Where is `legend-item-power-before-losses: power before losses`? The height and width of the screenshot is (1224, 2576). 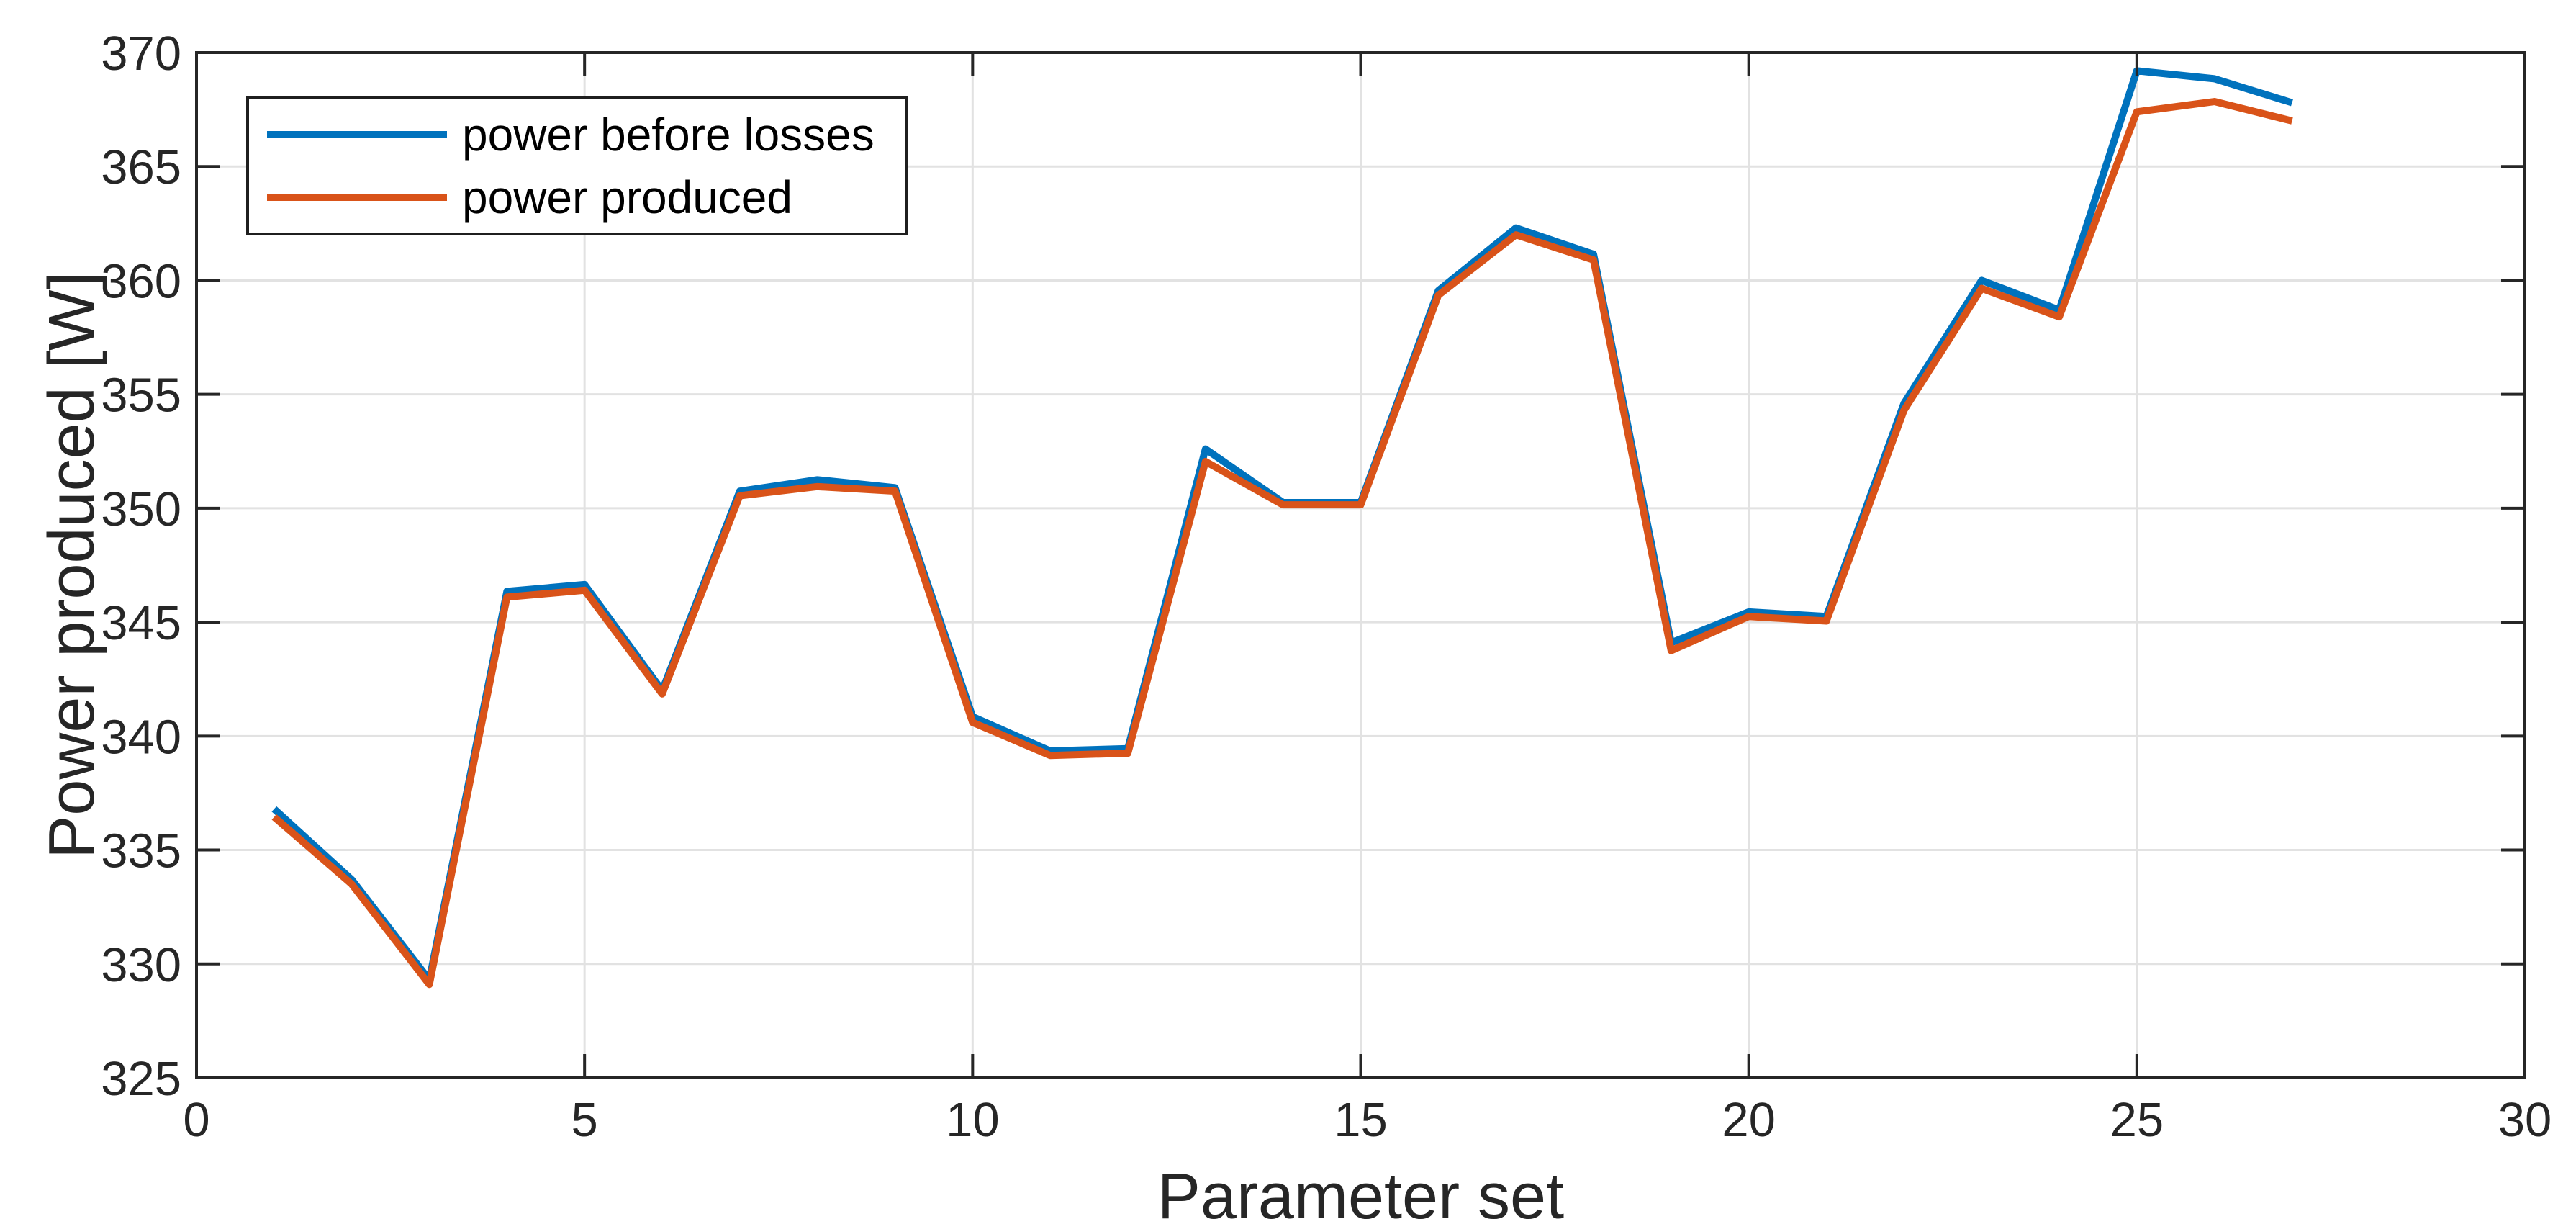 legend-item-power-before-losses: power before losses is located at coordinates (577, 134).